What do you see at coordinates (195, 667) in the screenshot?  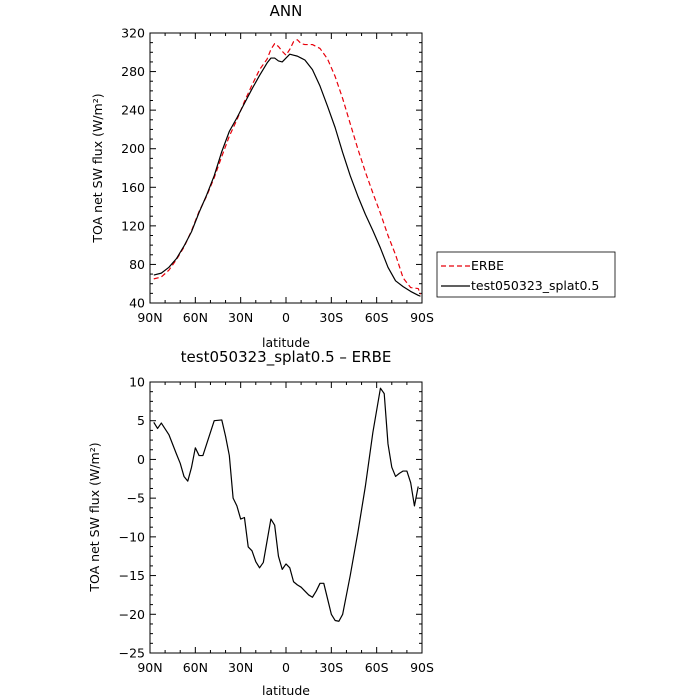 I see `bottom-xtick-label: 60N` at bounding box center [195, 667].